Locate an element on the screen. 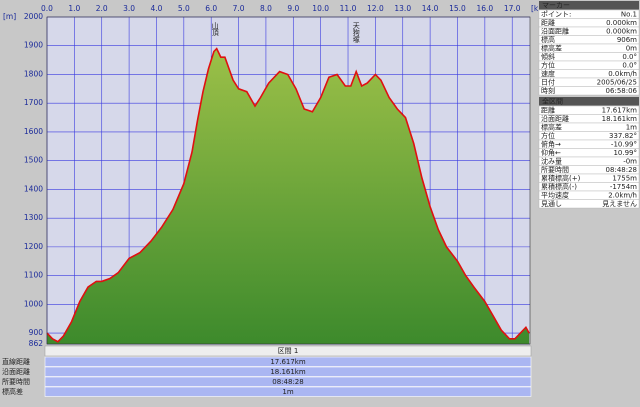  section-label: 所要時間 is located at coordinates (16, 381).